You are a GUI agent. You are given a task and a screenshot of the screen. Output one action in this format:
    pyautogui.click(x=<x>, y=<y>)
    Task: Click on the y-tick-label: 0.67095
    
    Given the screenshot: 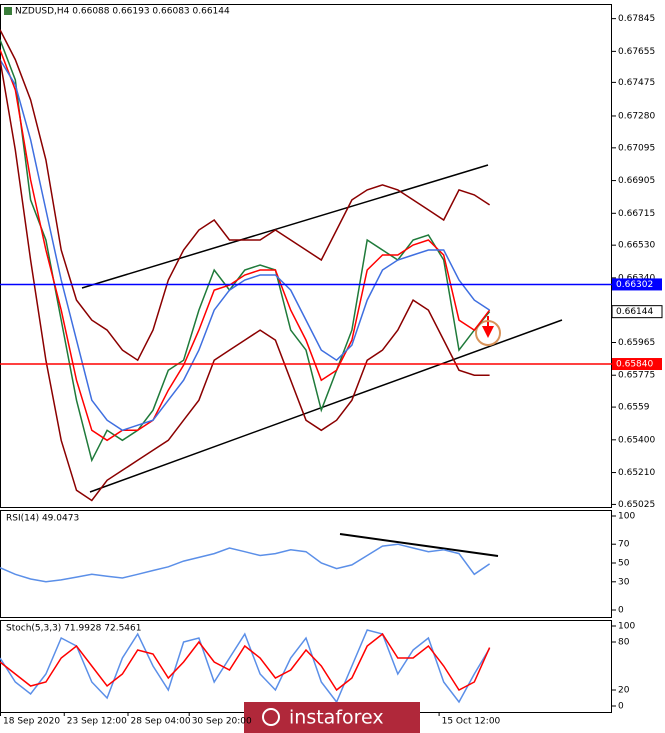 What is the action you would take?
    pyautogui.click(x=636, y=148)
    